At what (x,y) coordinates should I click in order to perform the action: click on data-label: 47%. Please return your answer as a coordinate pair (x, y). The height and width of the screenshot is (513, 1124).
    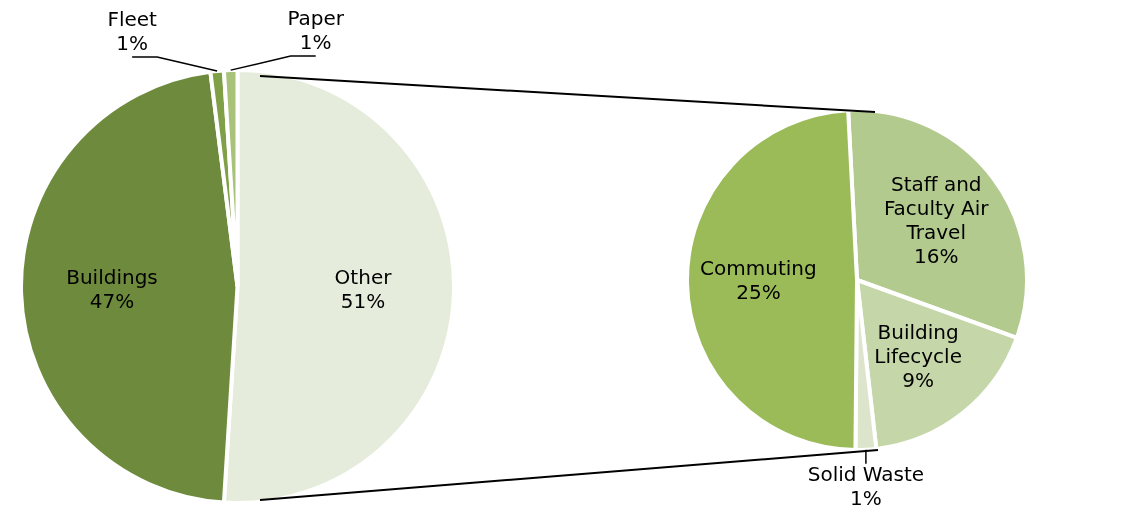
    Looking at the image, I should click on (112, 300).